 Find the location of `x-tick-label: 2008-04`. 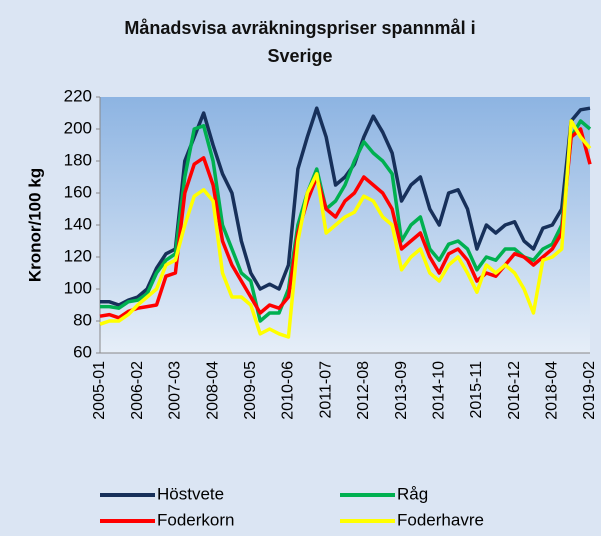

x-tick-label: 2008-04 is located at coordinates (212, 390).